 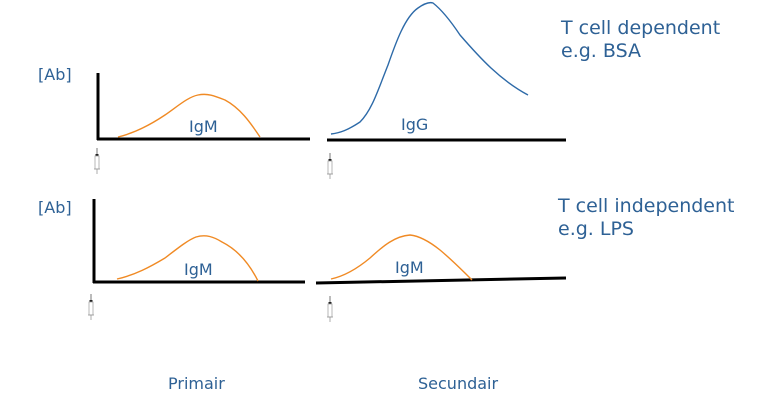 I want to click on y-axis-label-row2: [Ab], so click(x=55, y=207).